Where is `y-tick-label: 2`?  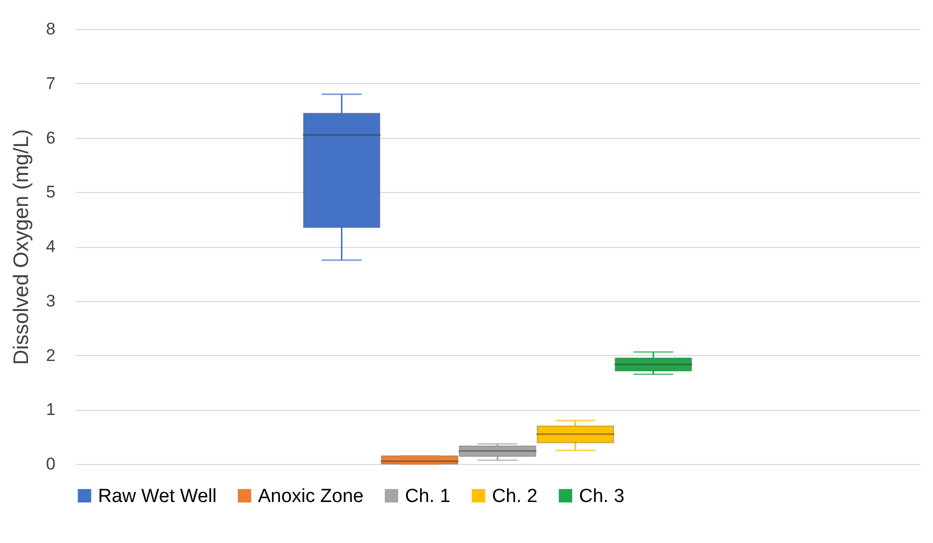
y-tick-label: 2 is located at coordinates (51, 355).